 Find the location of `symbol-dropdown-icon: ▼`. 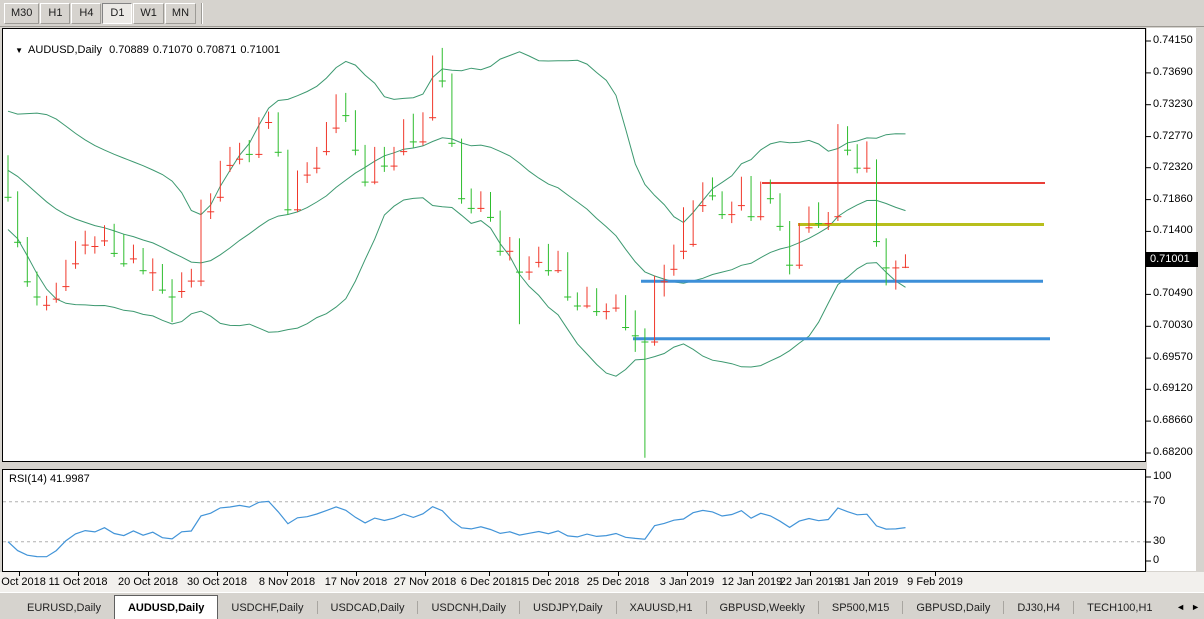

symbol-dropdown-icon: ▼ is located at coordinates (19, 50).